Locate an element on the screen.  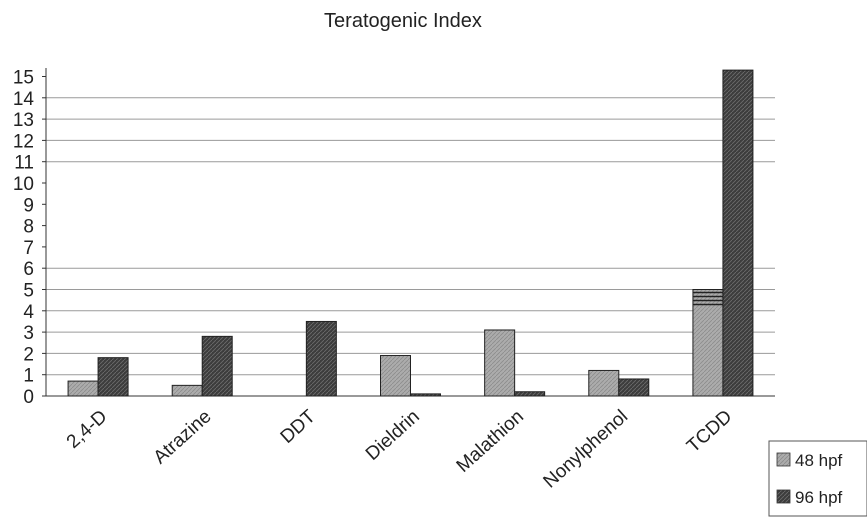
y-tick-label: 8 is located at coordinates (28, 227).